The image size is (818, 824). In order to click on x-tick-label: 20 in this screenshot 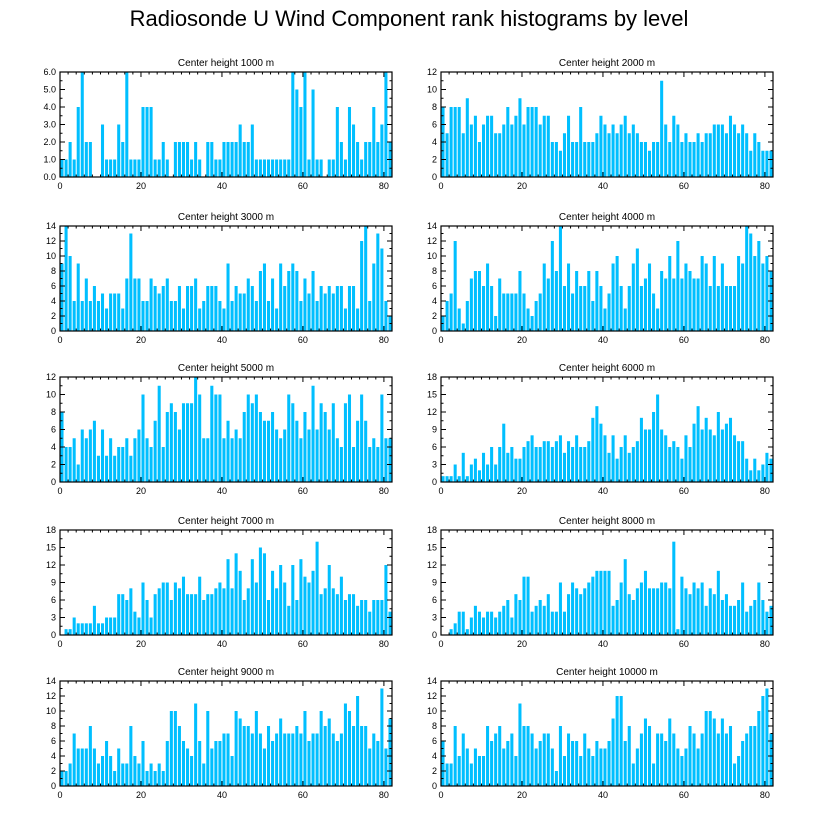, I will do `click(141, 186)`.